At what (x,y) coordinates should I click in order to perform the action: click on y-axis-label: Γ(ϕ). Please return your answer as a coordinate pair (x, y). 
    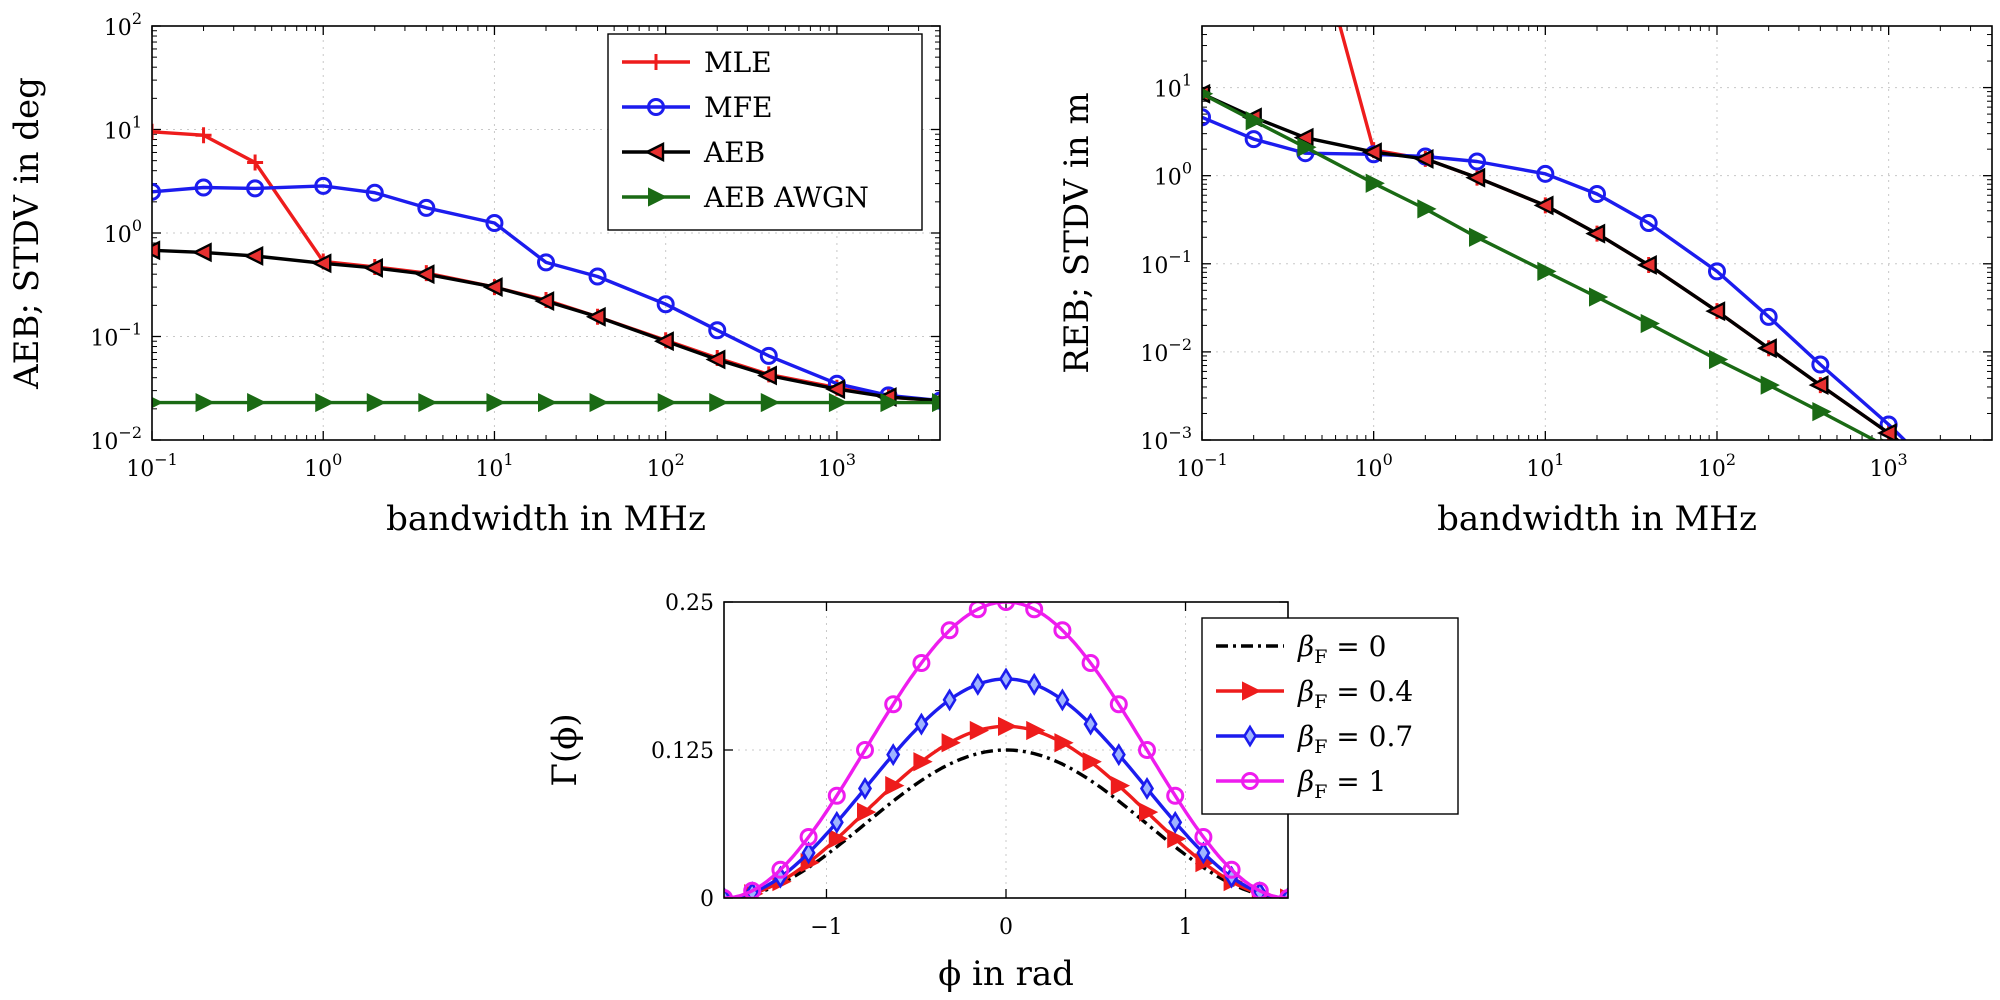
    Looking at the image, I should click on (565, 749).